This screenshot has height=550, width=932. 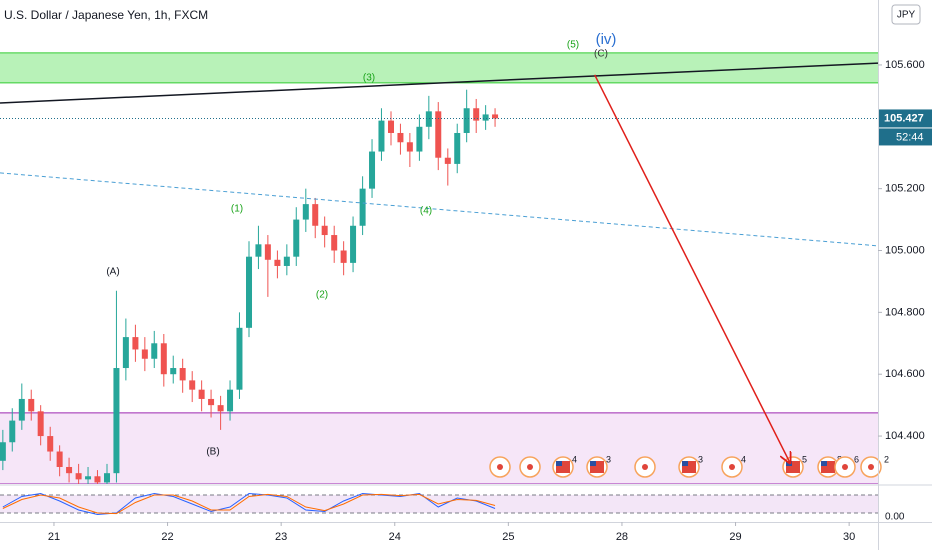 I want to click on y-tick-label: 105.600, so click(x=905, y=65).